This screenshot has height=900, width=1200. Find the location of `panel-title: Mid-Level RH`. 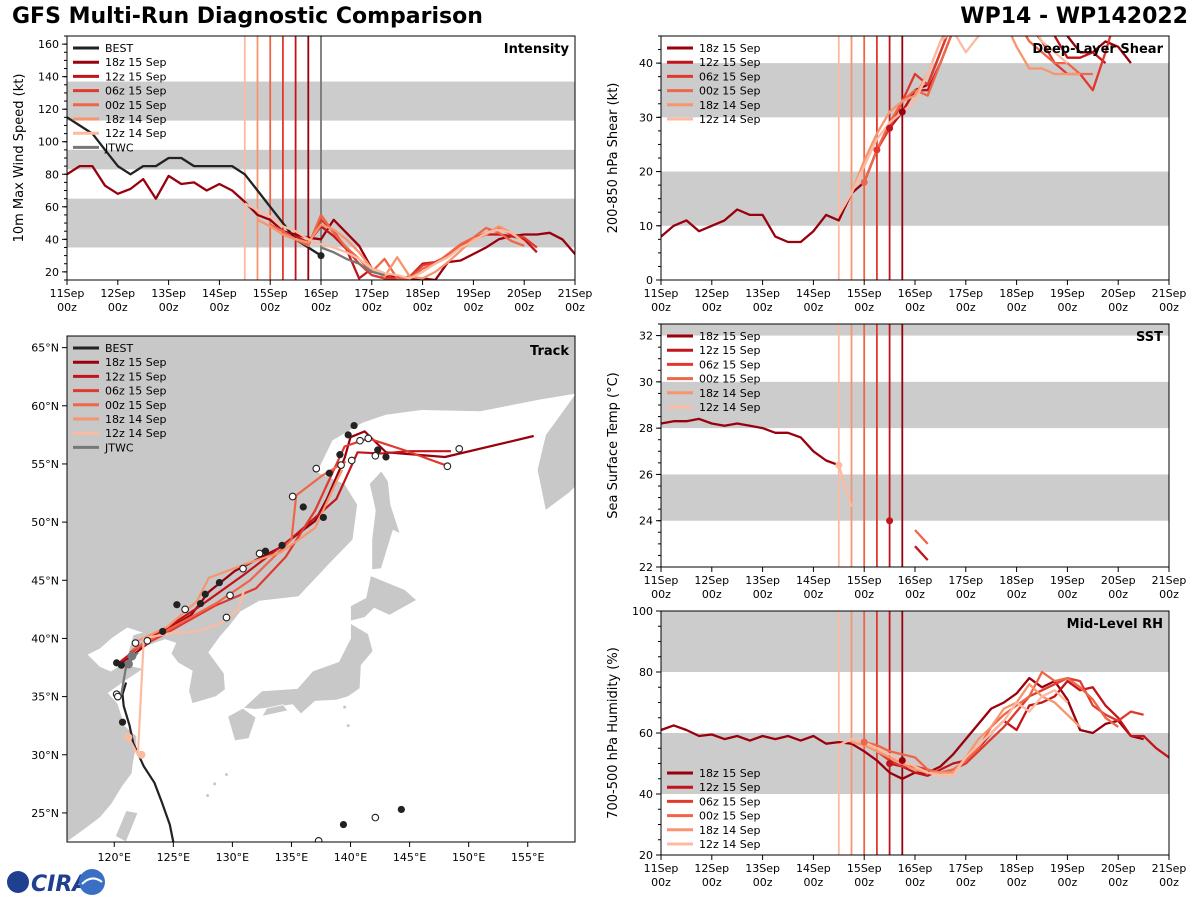

panel-title: Mid-Level RH is located at coordinates (1115, 624).